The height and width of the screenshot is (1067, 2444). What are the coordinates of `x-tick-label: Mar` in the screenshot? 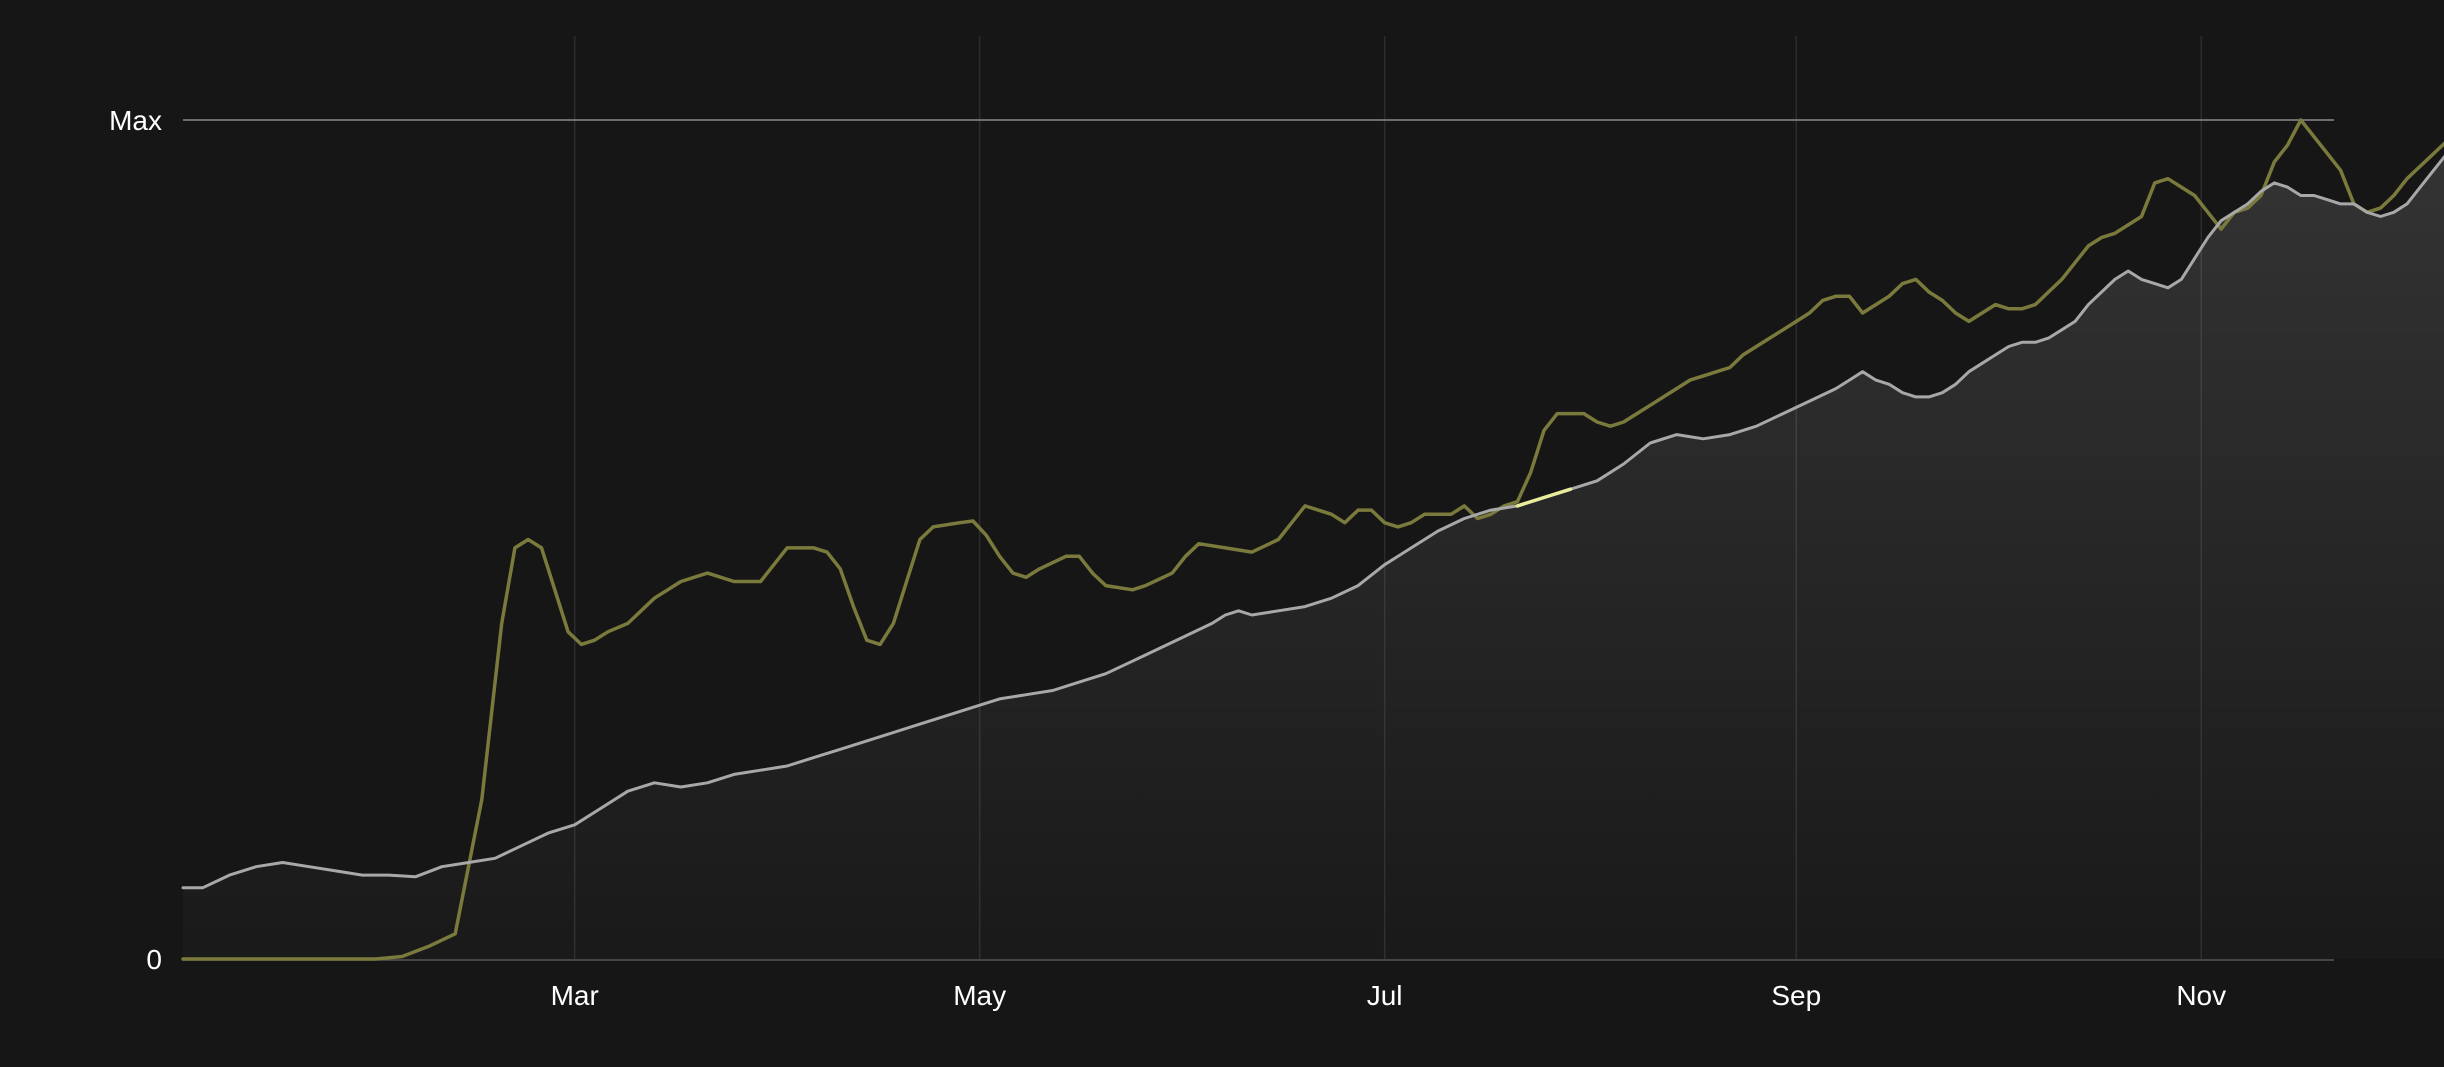 It's located at (575, 995).